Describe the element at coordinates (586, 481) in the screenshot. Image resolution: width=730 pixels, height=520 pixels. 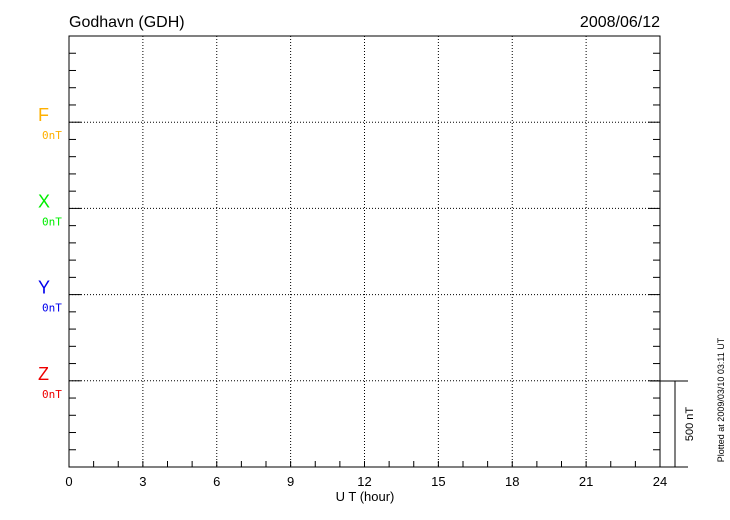
I see `x-tick-label: 21` at that location.